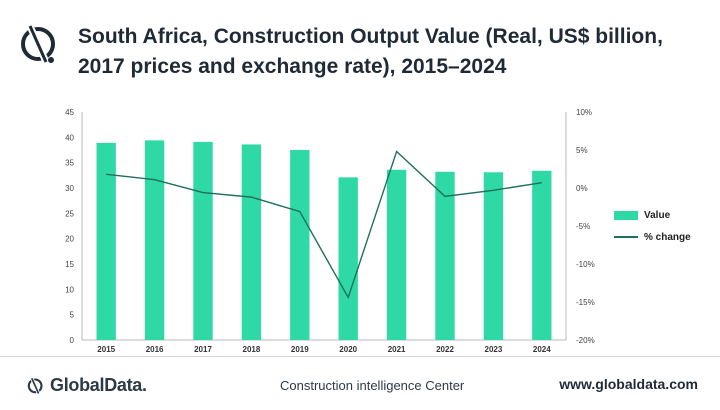 Image resolution: width=720 pixels, height=410 pixels. Describe the element at coordinates (155, 349) in the screenshot. I see `x-tick-label: 2016` at that location.